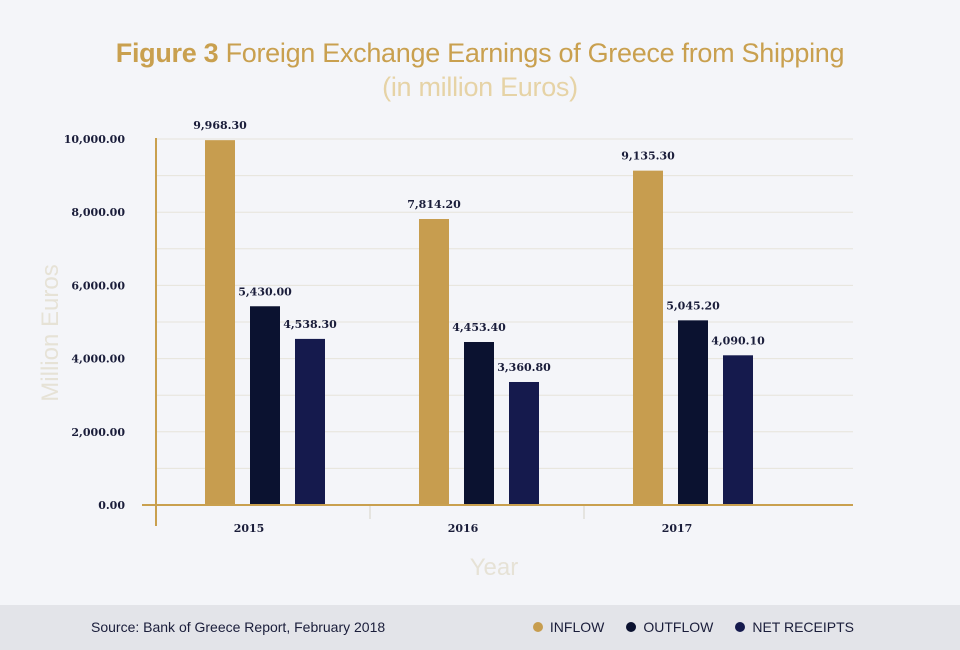 The width and height of the screenshot is (960, 650). Describe the element at coordinates (249, 528) in the screenshot. I see `x-tick-label: 2015` at that location.